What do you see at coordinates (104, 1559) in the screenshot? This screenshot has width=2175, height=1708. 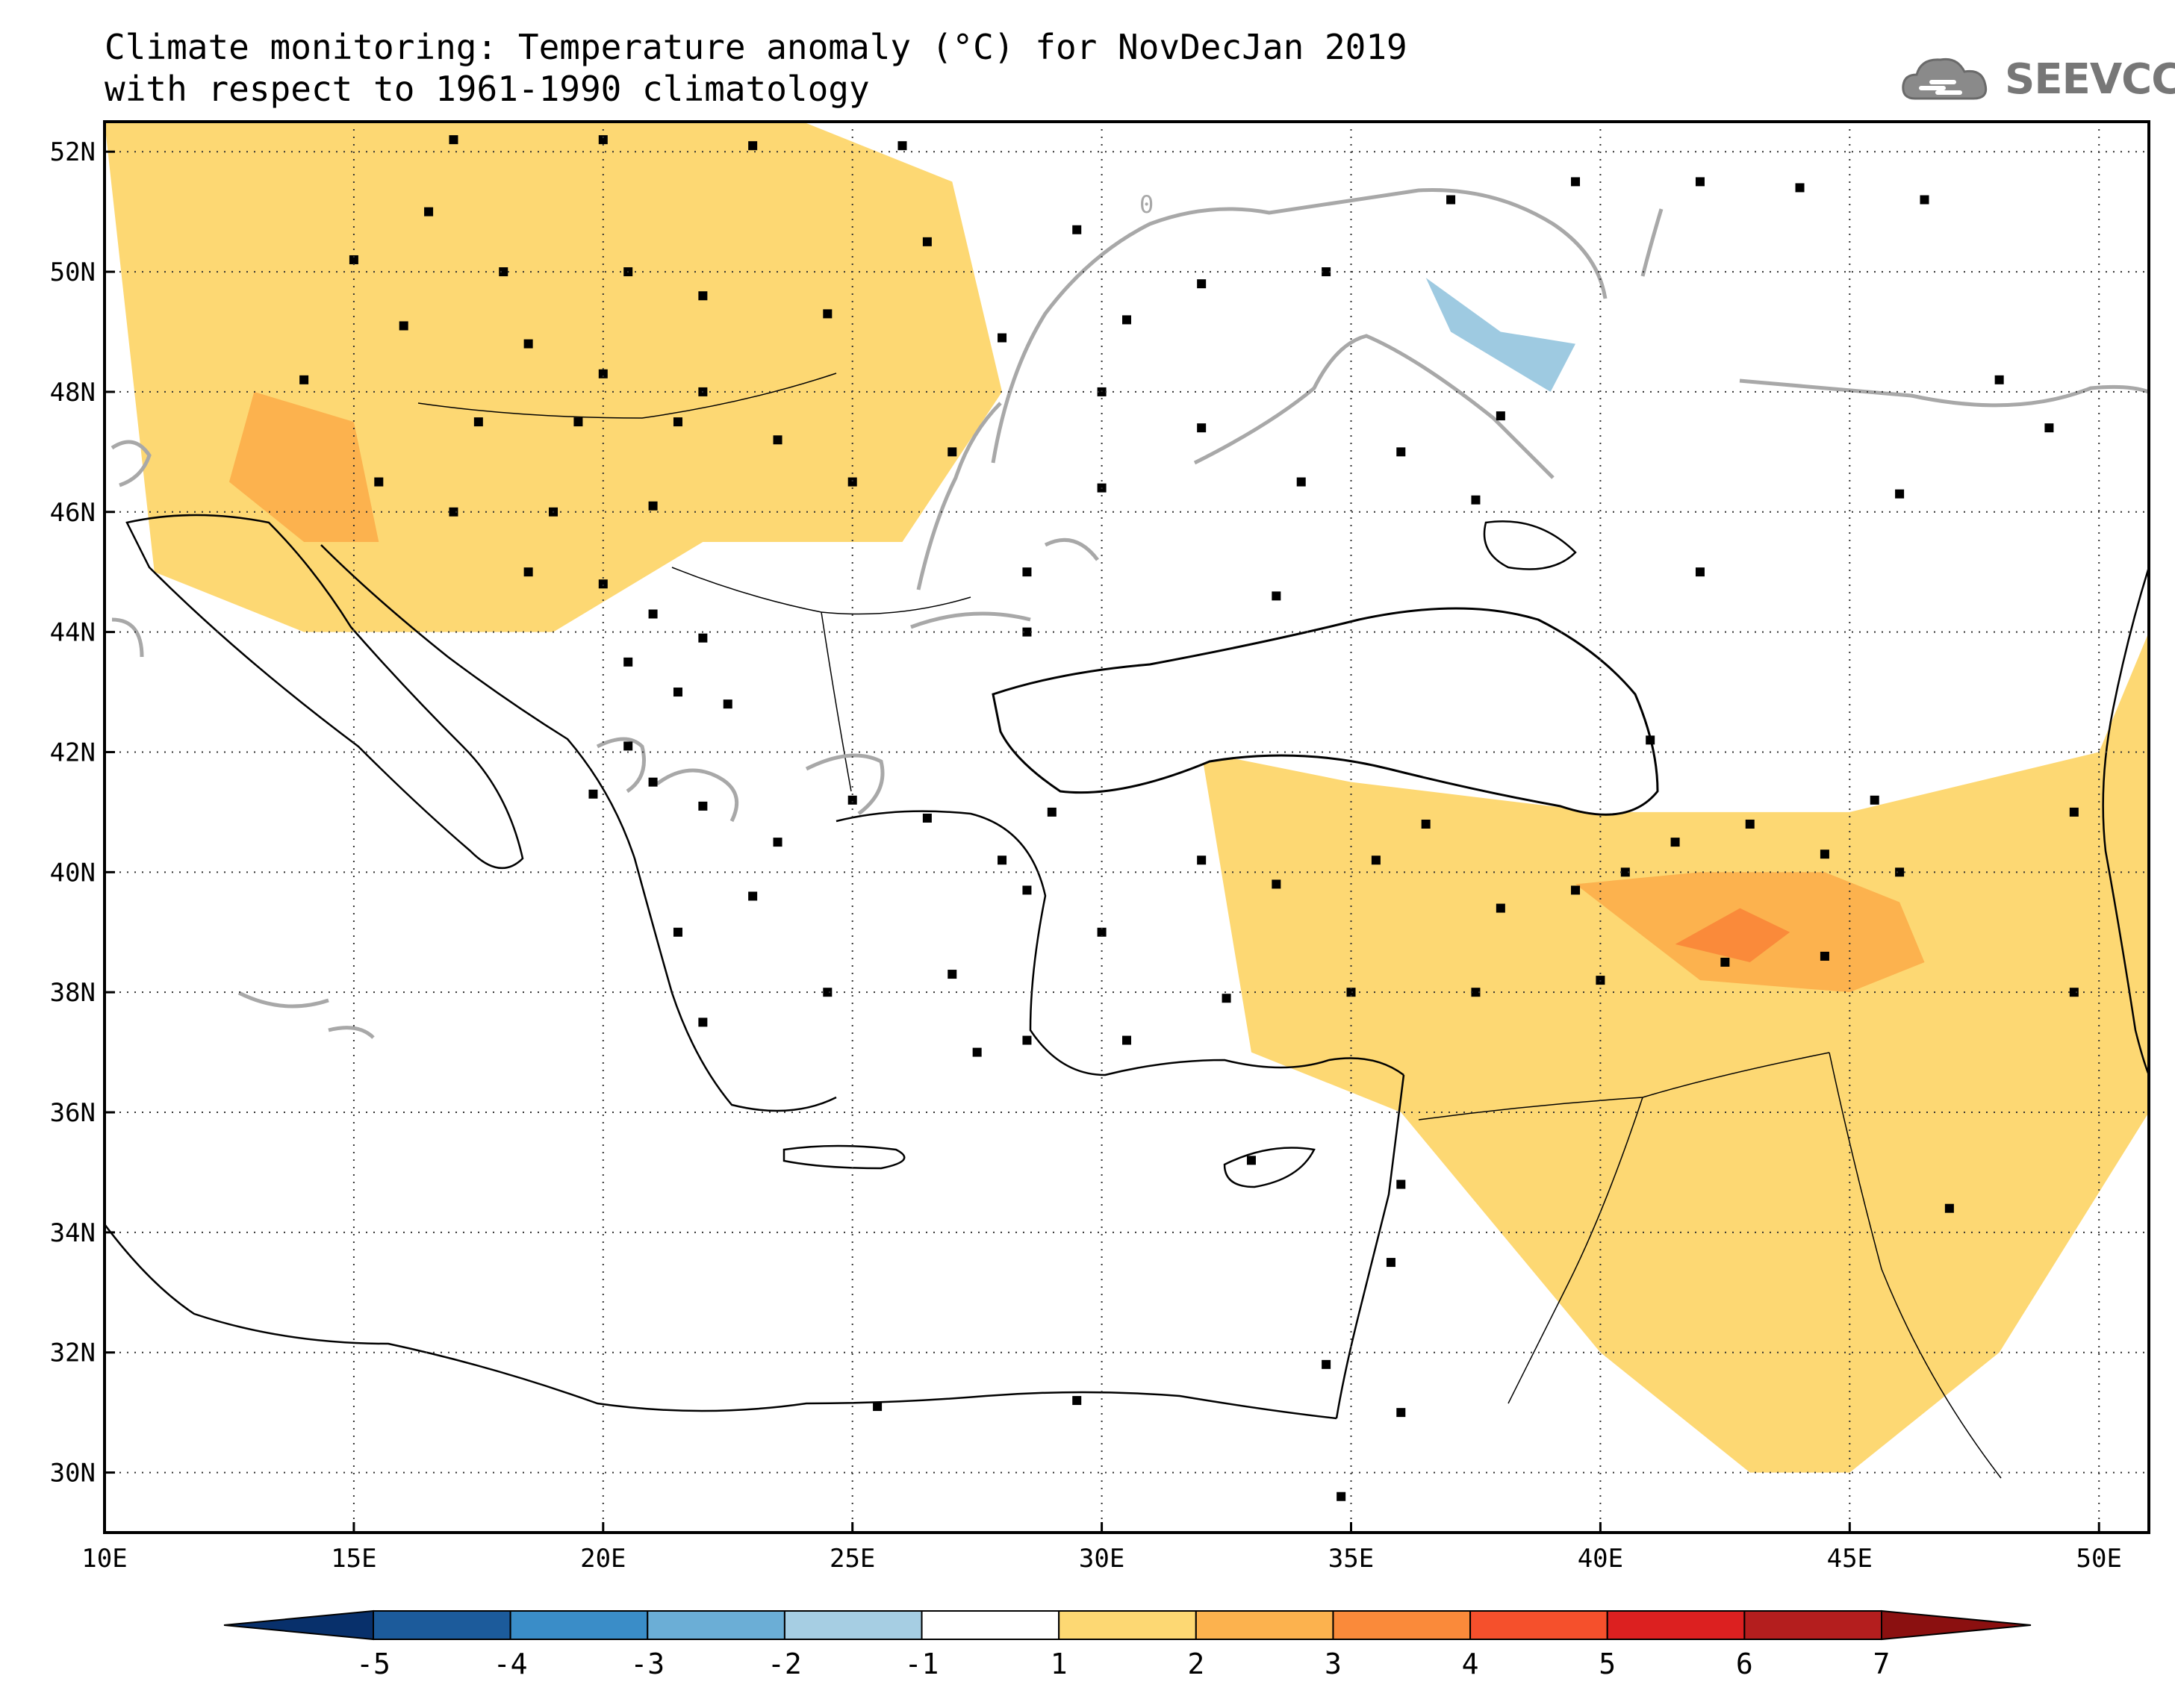 I see `lon-tick-label: 10E` at bounding box center [104, 1559].